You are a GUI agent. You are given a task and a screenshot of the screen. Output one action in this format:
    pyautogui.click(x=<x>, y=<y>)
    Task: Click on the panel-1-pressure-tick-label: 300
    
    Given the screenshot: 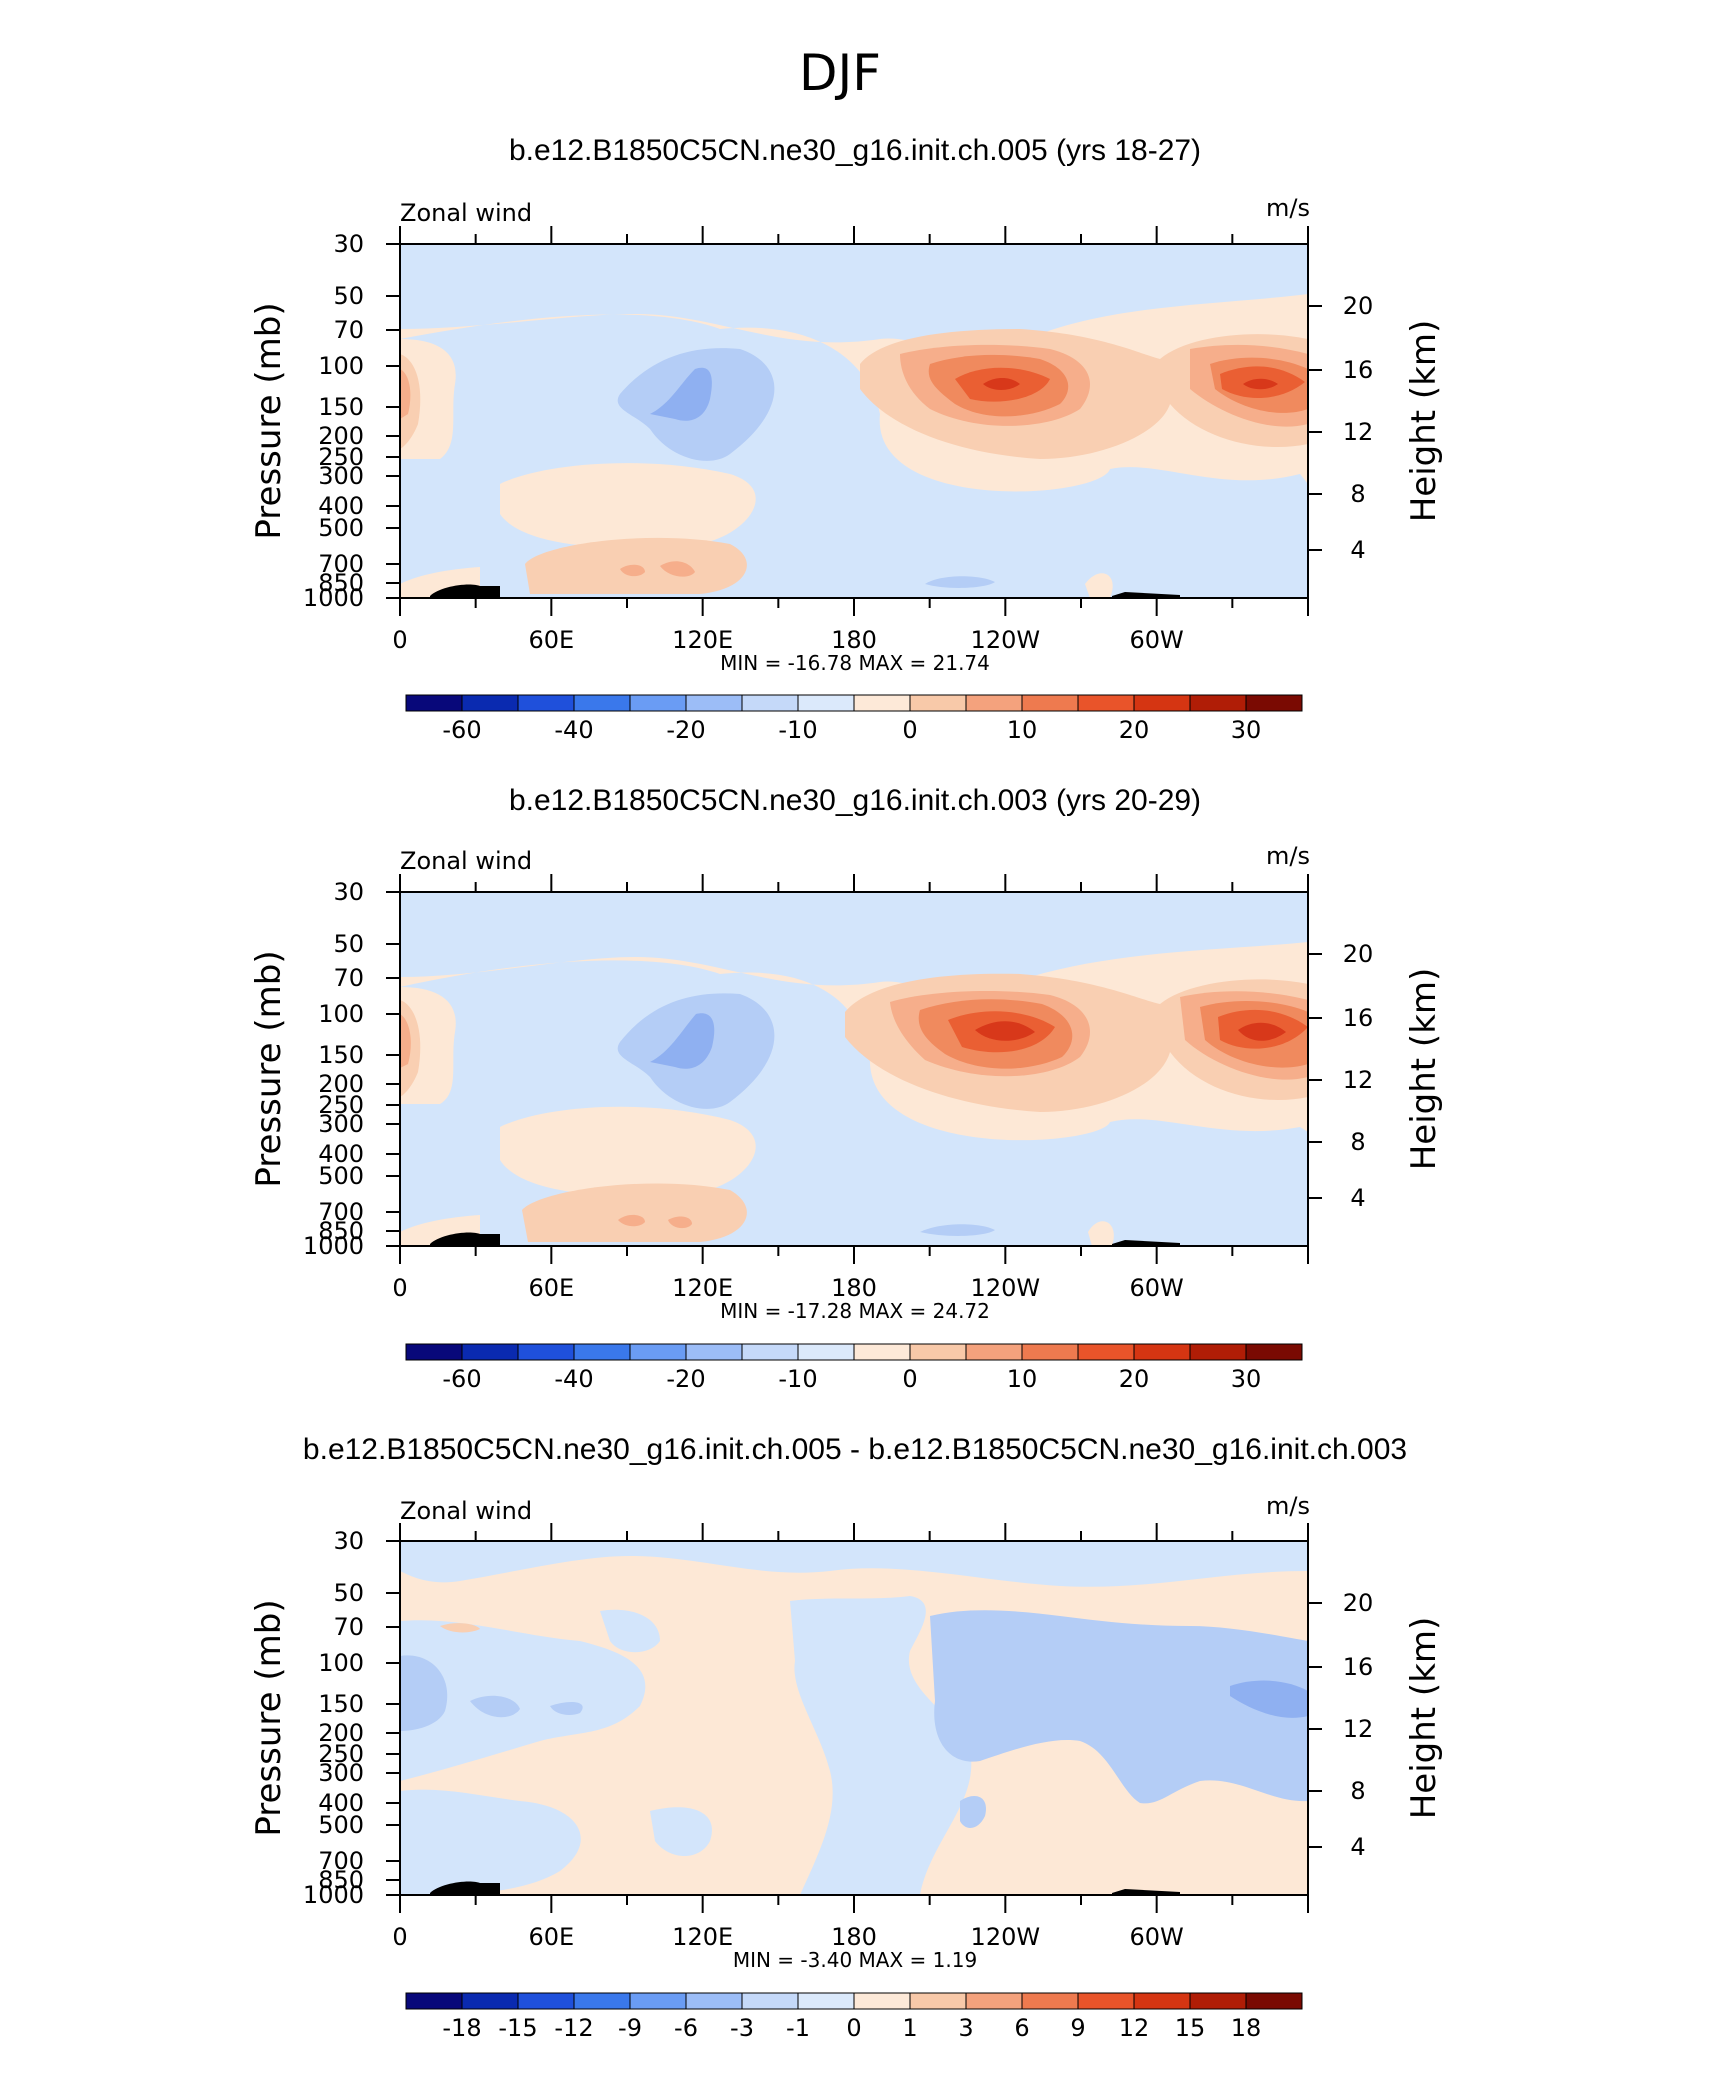 What is the action you would take?
    pyautogui.click(x=341, y=476)
    